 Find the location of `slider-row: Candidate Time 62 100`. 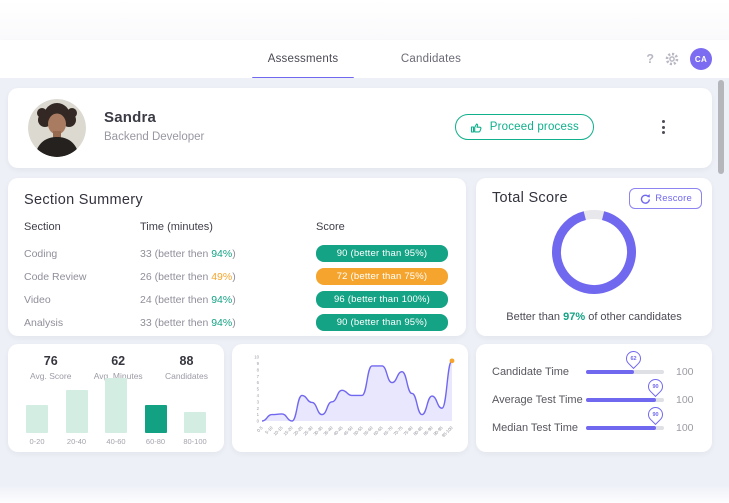

slider-row: Candidate Time 62 100 is located at coordinates (594, 367).